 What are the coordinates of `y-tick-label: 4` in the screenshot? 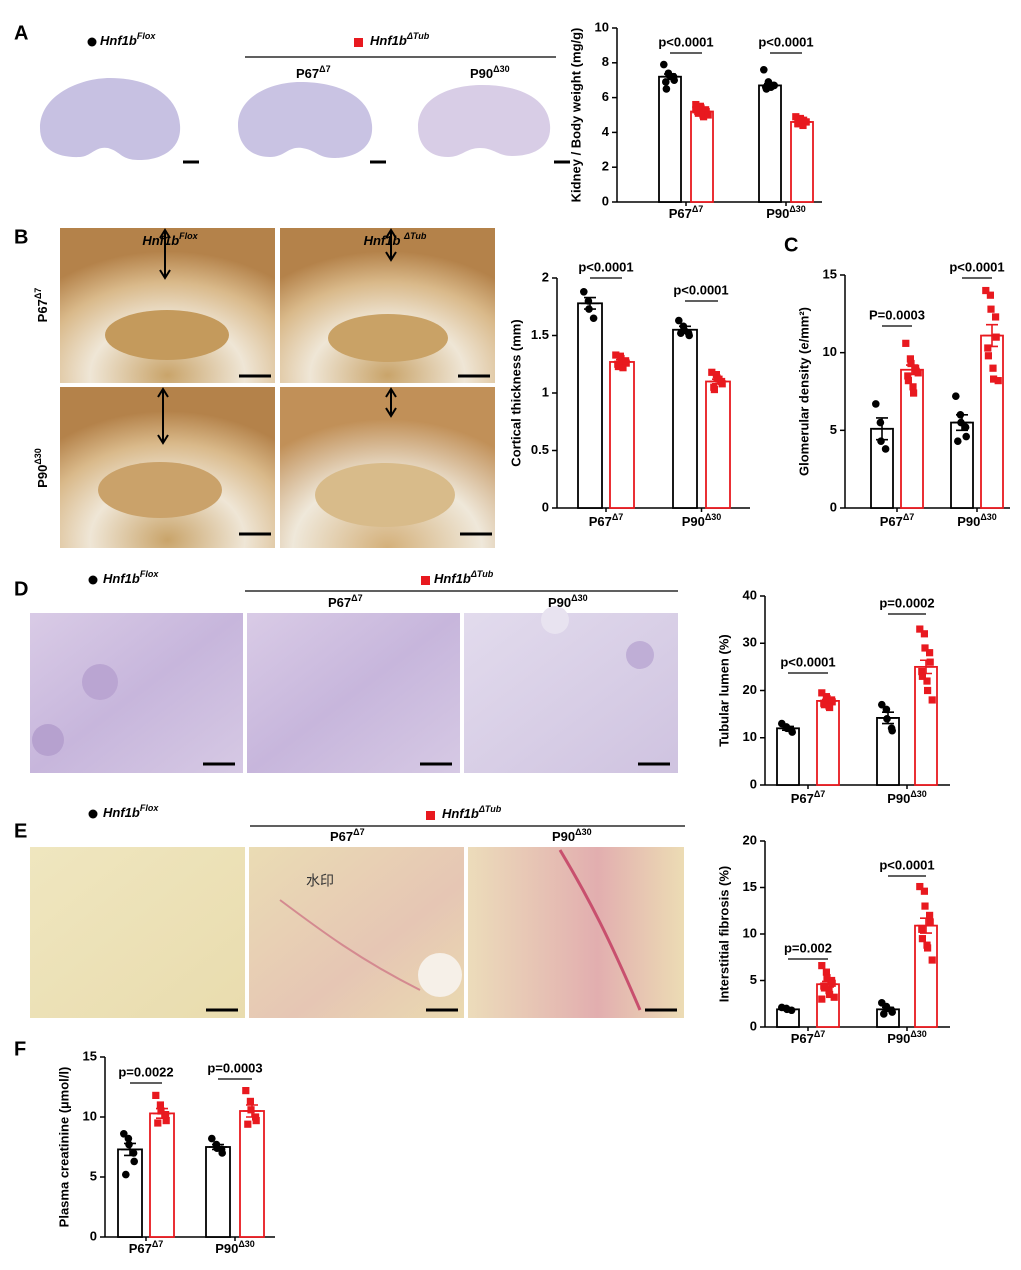 It's located at (606, 131).